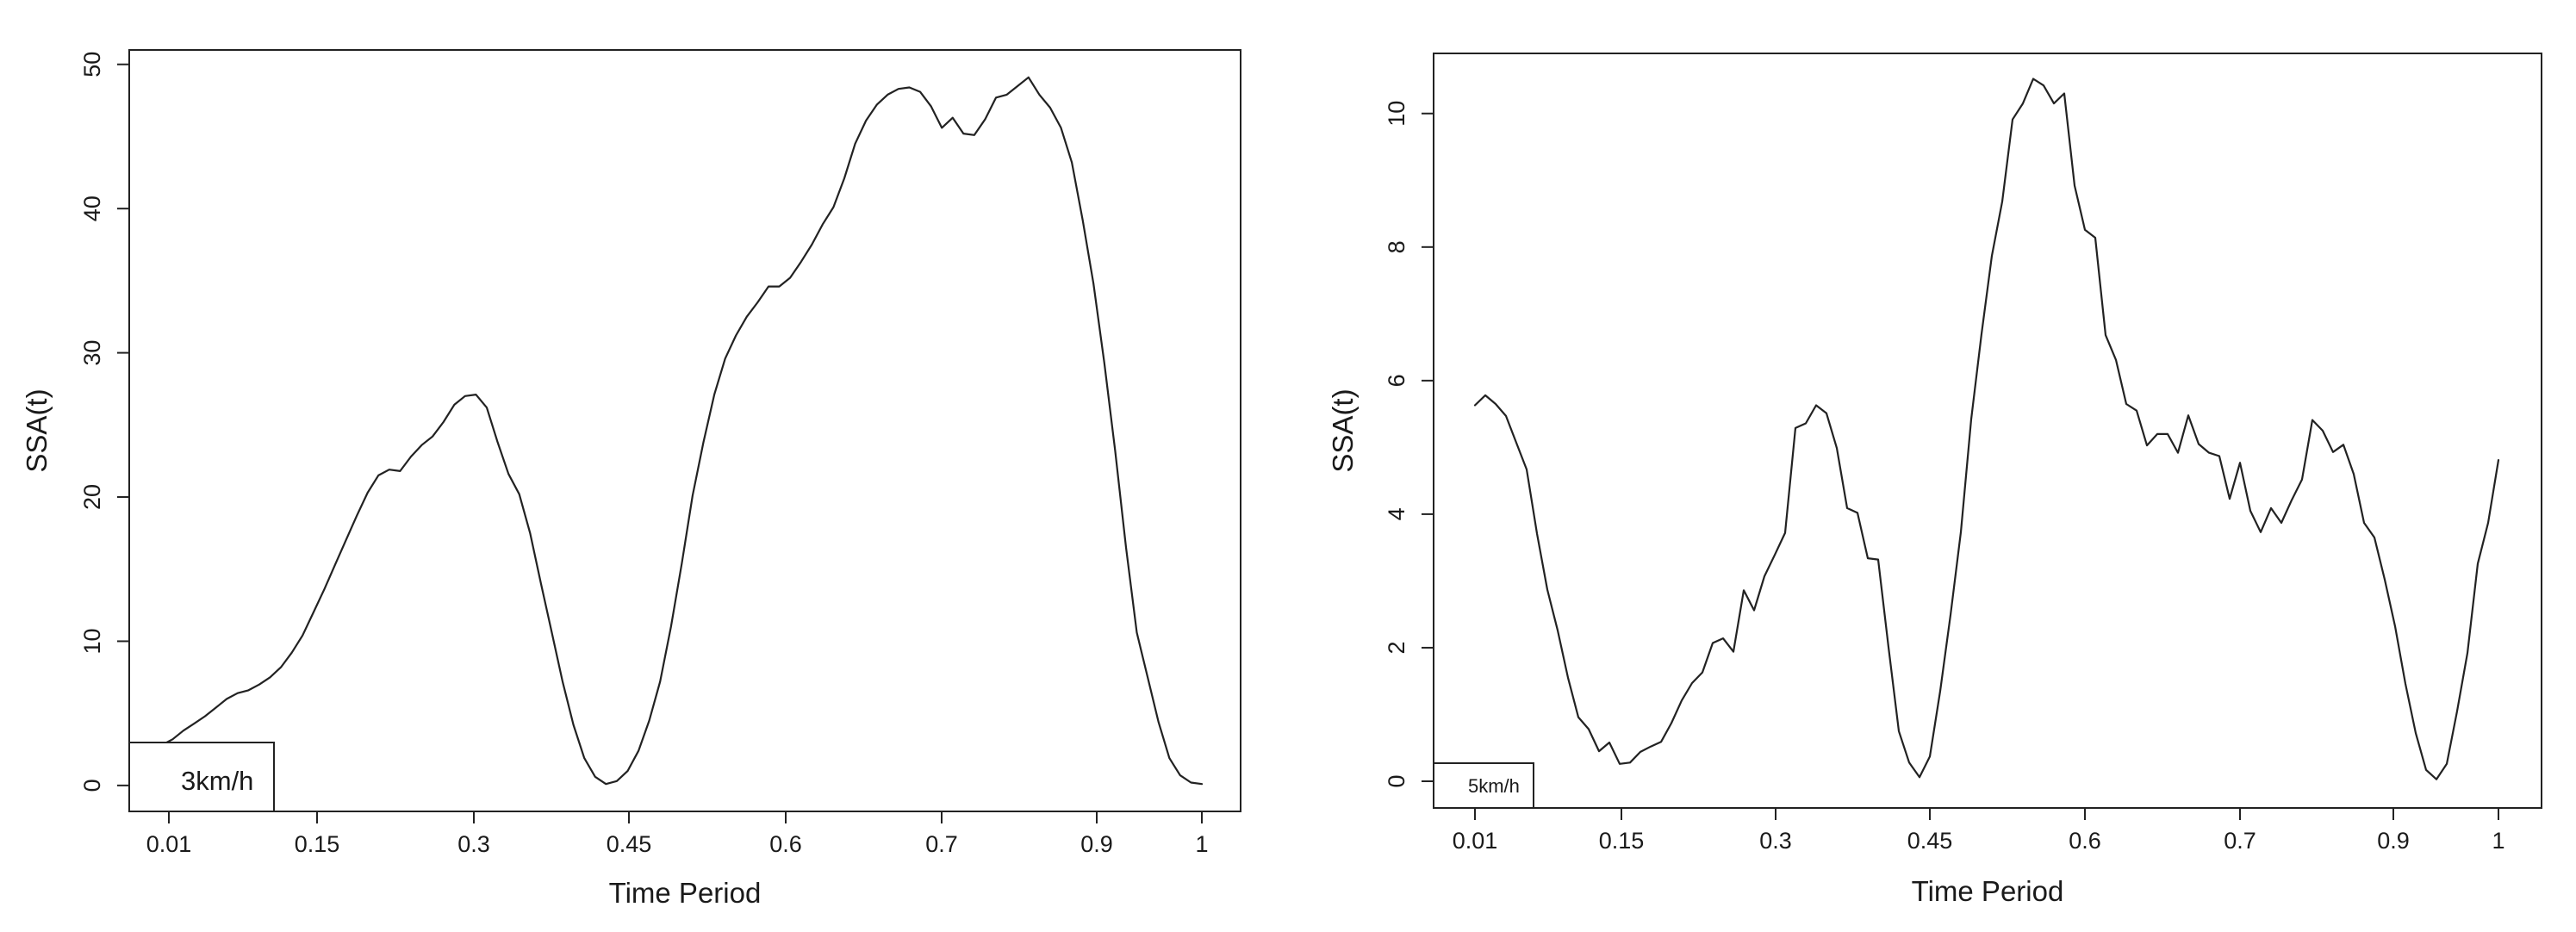  Describe the element at coordinates (1397, 381) in the screenshot. I see `y-tick-label: 6` at that location.